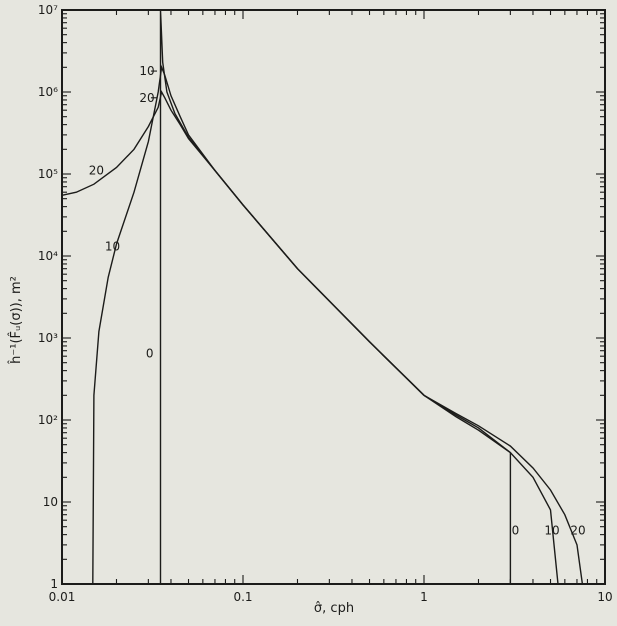  I want to click on y-tick-label: 10³, so click(48, 338).